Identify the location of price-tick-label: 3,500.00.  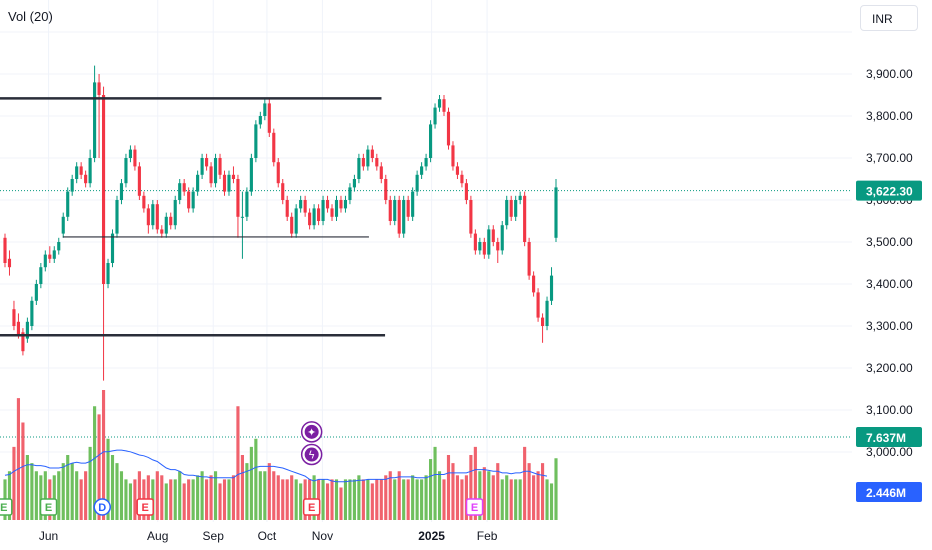
(889, 242).